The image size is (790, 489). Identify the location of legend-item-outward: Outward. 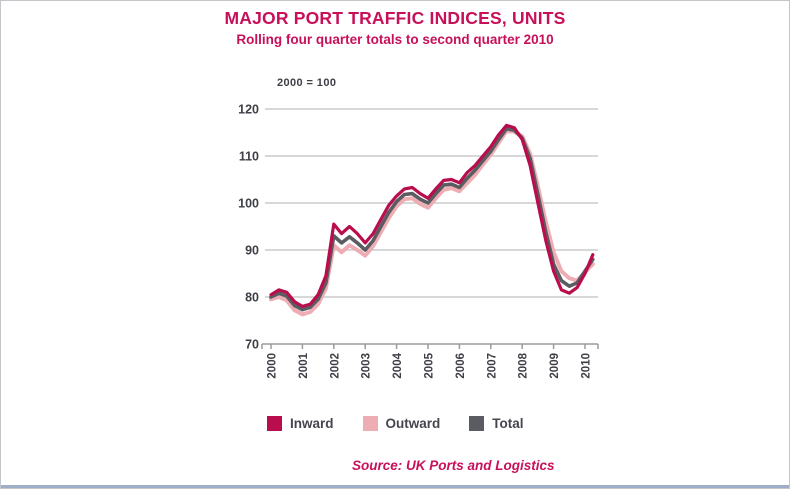
(401, 423).